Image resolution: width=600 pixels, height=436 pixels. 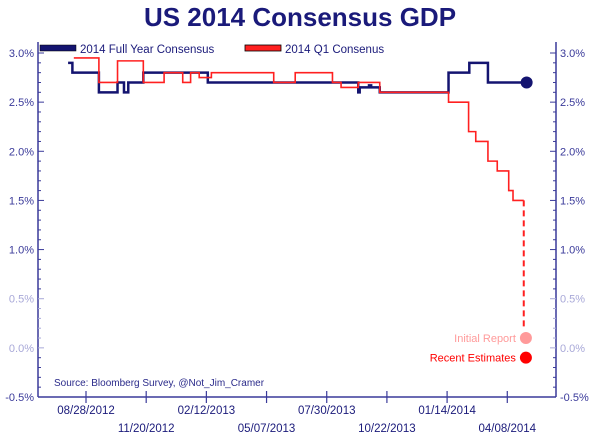 I want to click on y-tick-label-right: 1.5%, so click(x=572, y=201).